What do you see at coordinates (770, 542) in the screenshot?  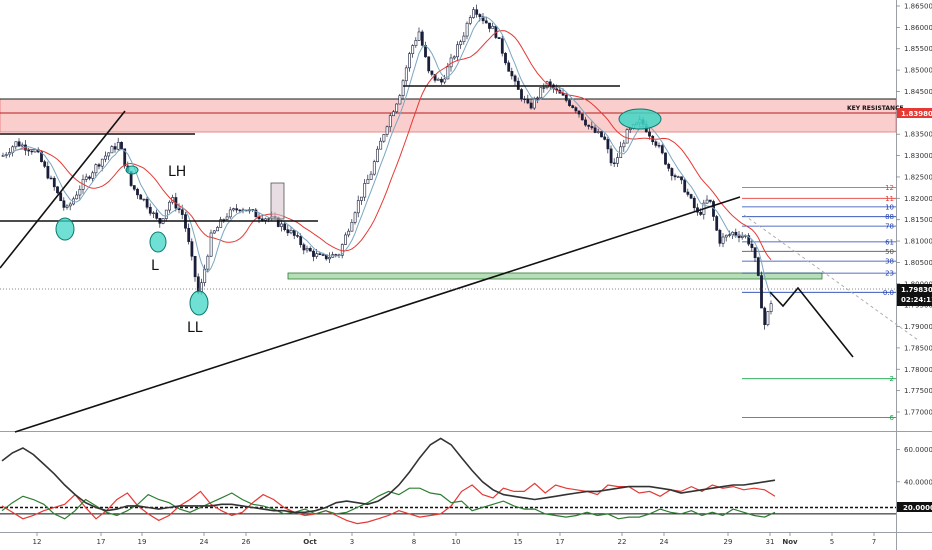 I see `time-tick-label: 31` at bounding box center [770, 542].